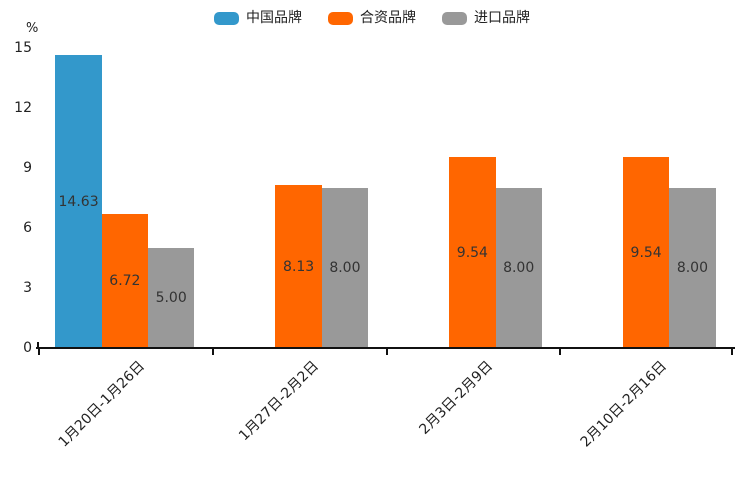 This screenshot has width=744, height=496. I want to click on y-tick-label: 0, so click(27, 348).